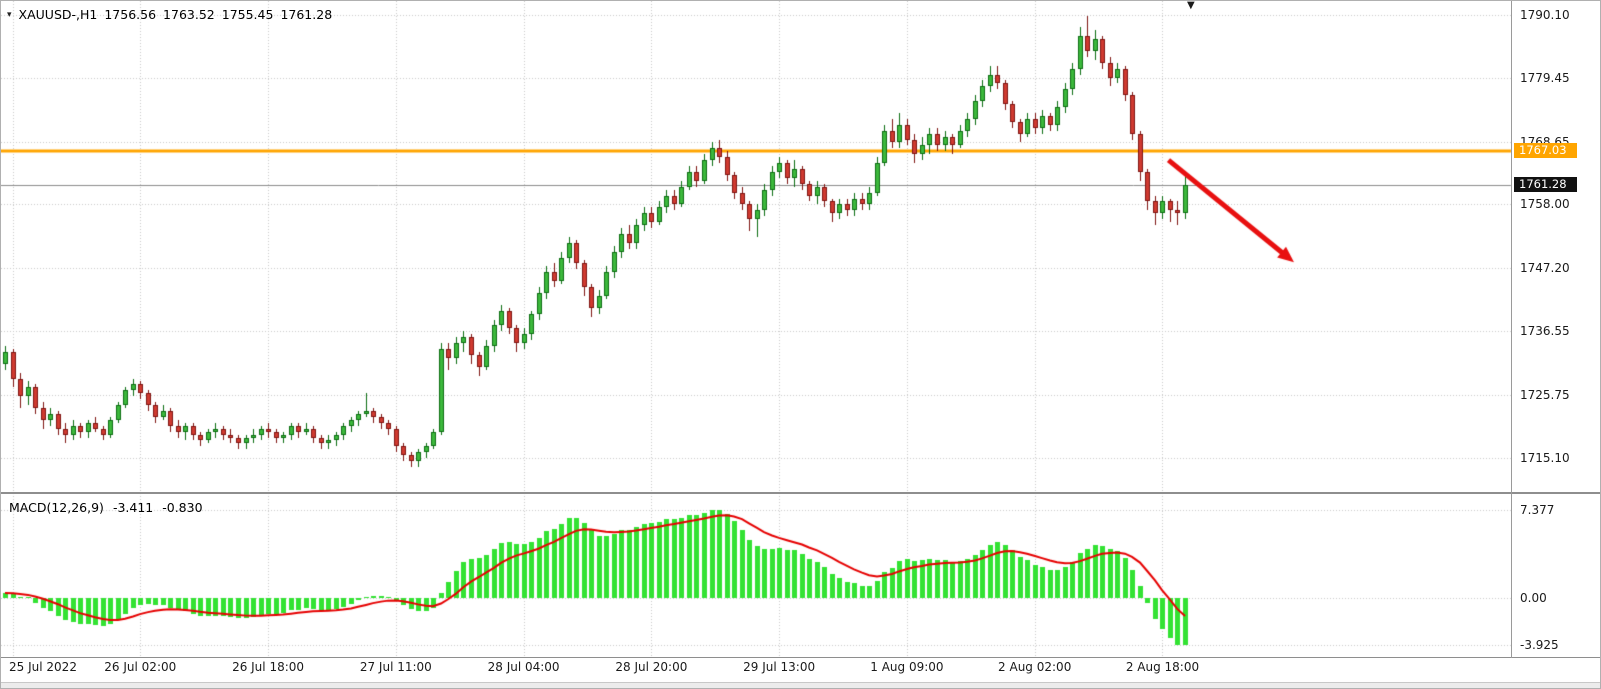 The width and height of the screenshot is (1601, 689). What do you see at coordinates (1545, 204) in the screenshot?
I see `price-tick-label: 1758.00` at bounding box center [1545, 204].